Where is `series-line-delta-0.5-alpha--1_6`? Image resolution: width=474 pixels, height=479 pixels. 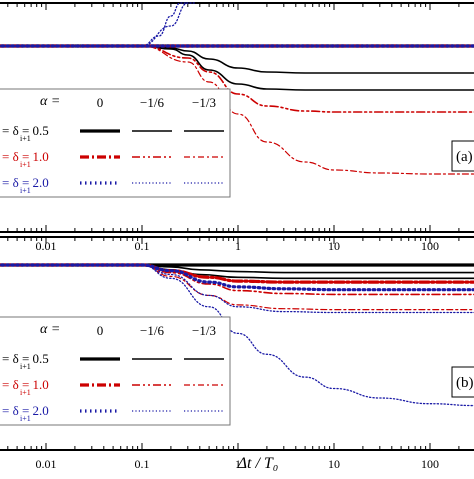
series-line-delta-0.5-alpha--1_6 is located at coordinates (237, 59).